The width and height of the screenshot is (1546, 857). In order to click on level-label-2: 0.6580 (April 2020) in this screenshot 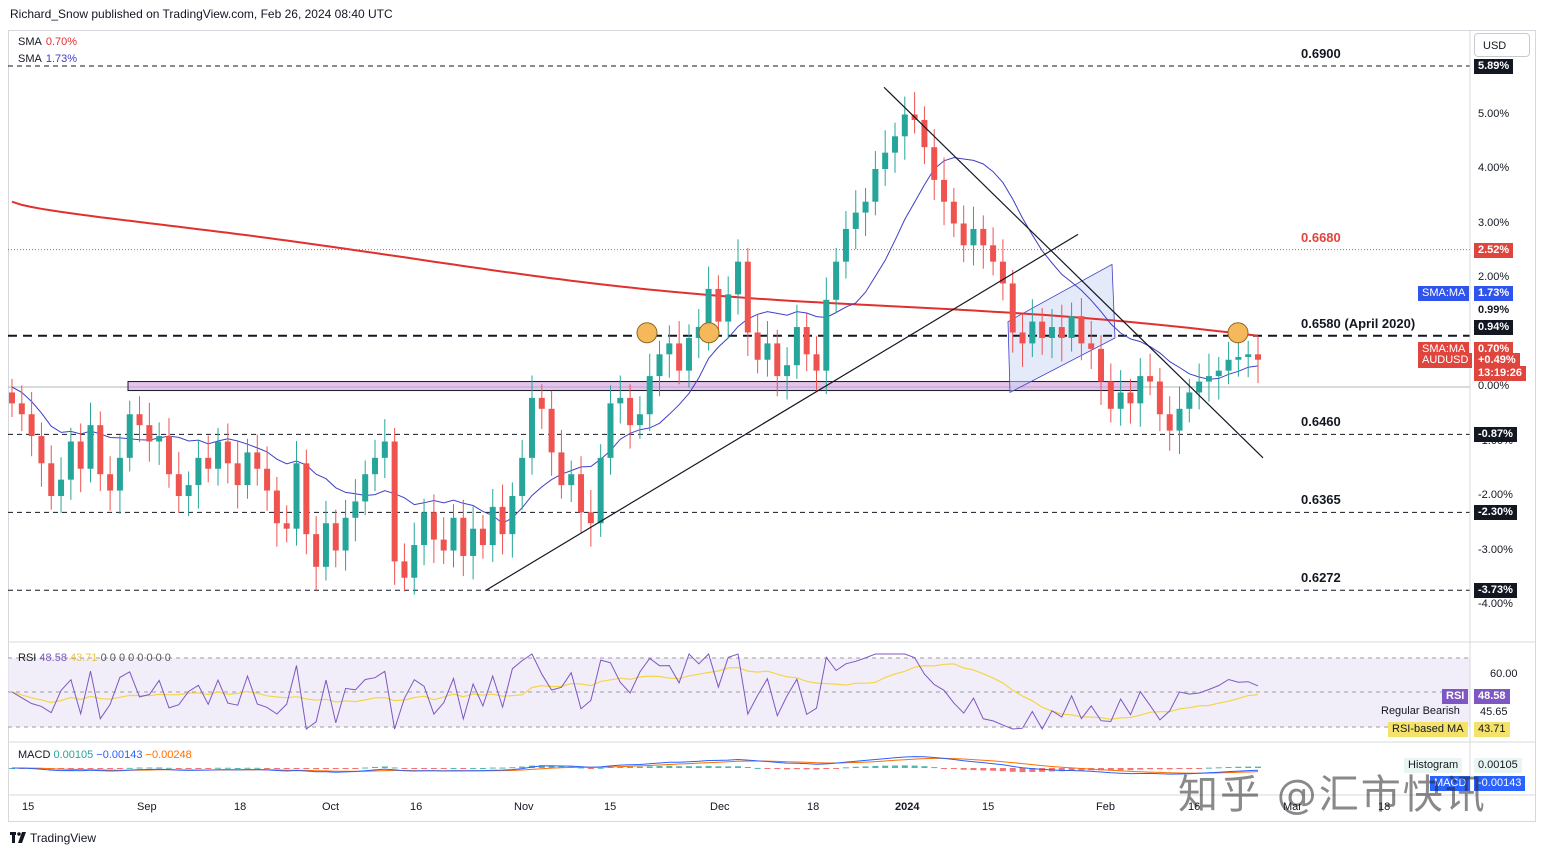, I will do `click(1358, 323)`.